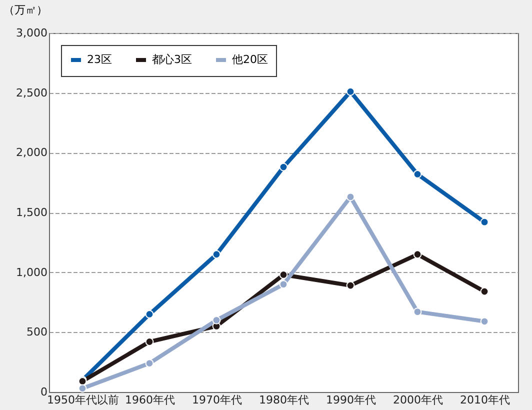 This screenshot has height=410, width=532. What do you see at coordinates (44, 392) in the screenshot?
I see `y-tick-label: 0` at bounding box center [44, 392].